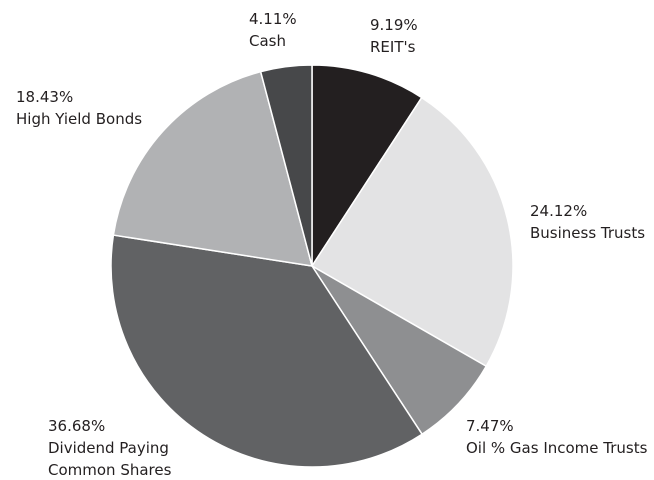 This screenshot has width=654, height=480. I want to click on slice-category-label: Common Shares, so click(110, 470).